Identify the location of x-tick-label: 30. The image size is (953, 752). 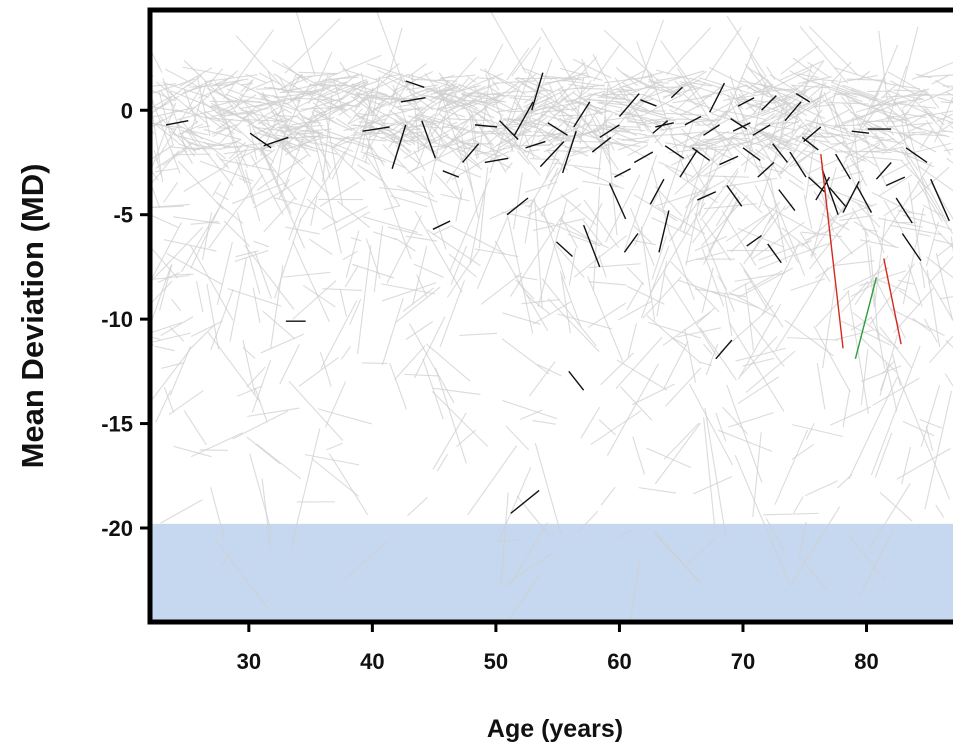
(249, 661).